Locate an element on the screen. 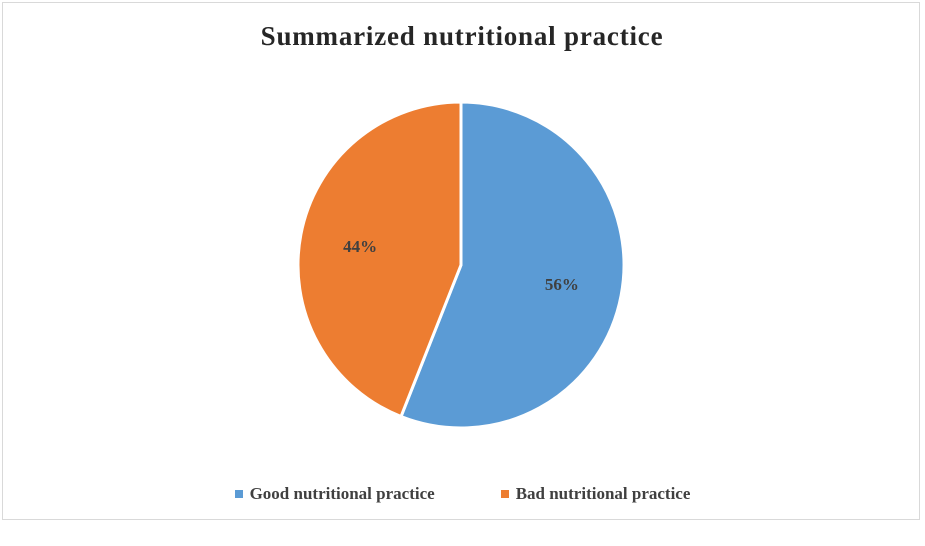  legend-label-good: Good nutritional practice is located at coordinates (342, 493).